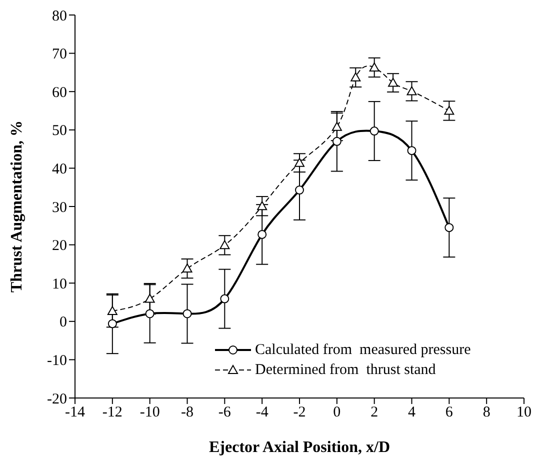 This screenshot has width=540, height=464. Describe the element at coordinates (337, 412) in the screenshot. I see `x-tick-label: 0` at that location.